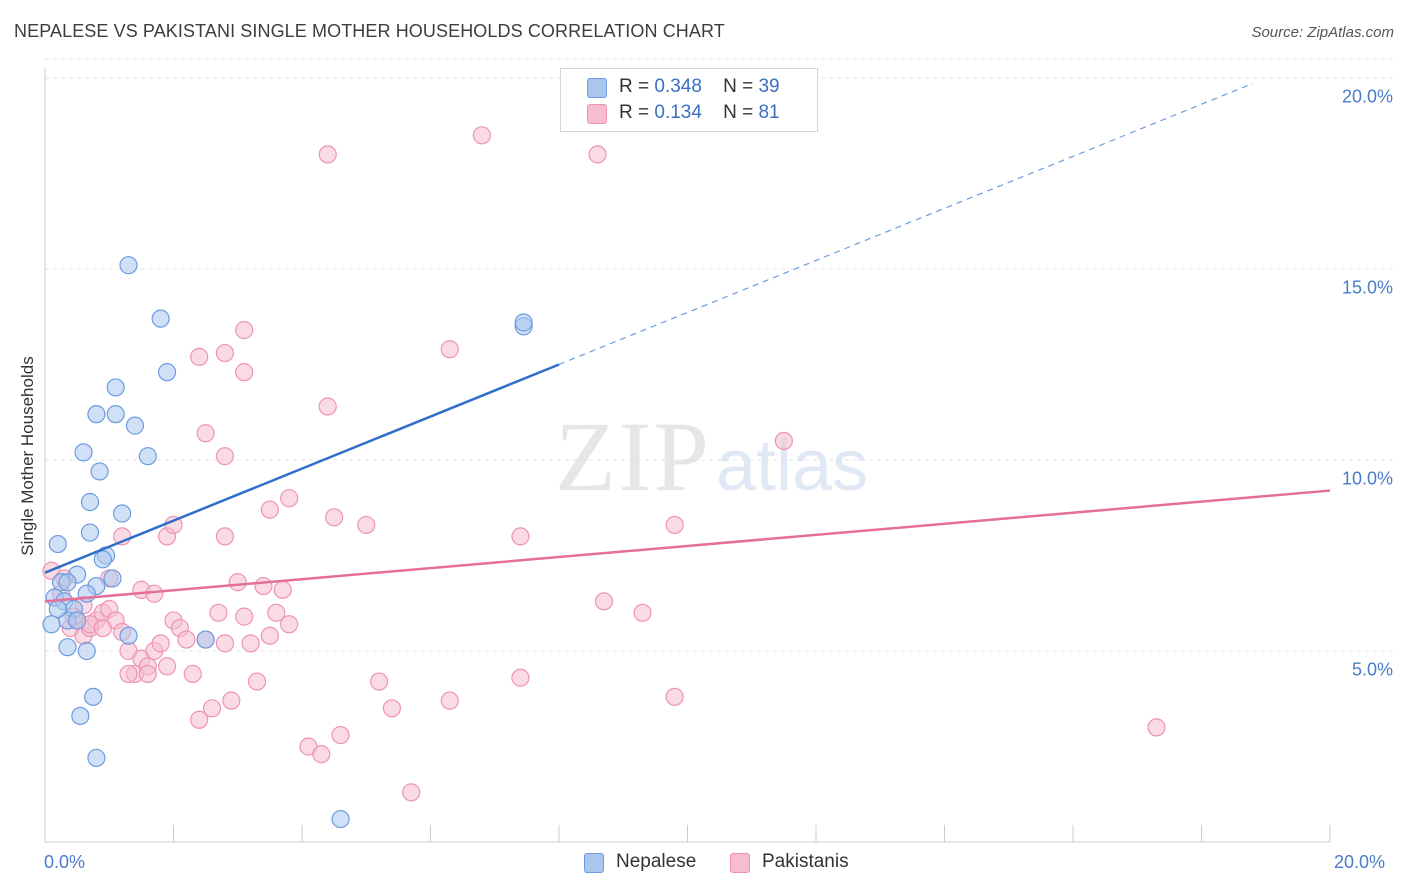  Describe the element at coordinates (1367, 96) in the screenshot. I see `y-tick-label: 20.0%` at that location.